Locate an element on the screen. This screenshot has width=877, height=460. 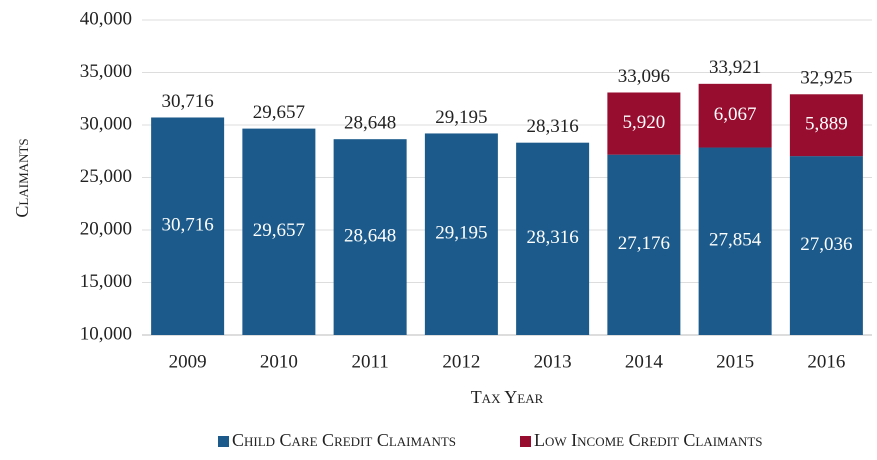
x-tick-label: 2014 is located at coordinates (644, 361).